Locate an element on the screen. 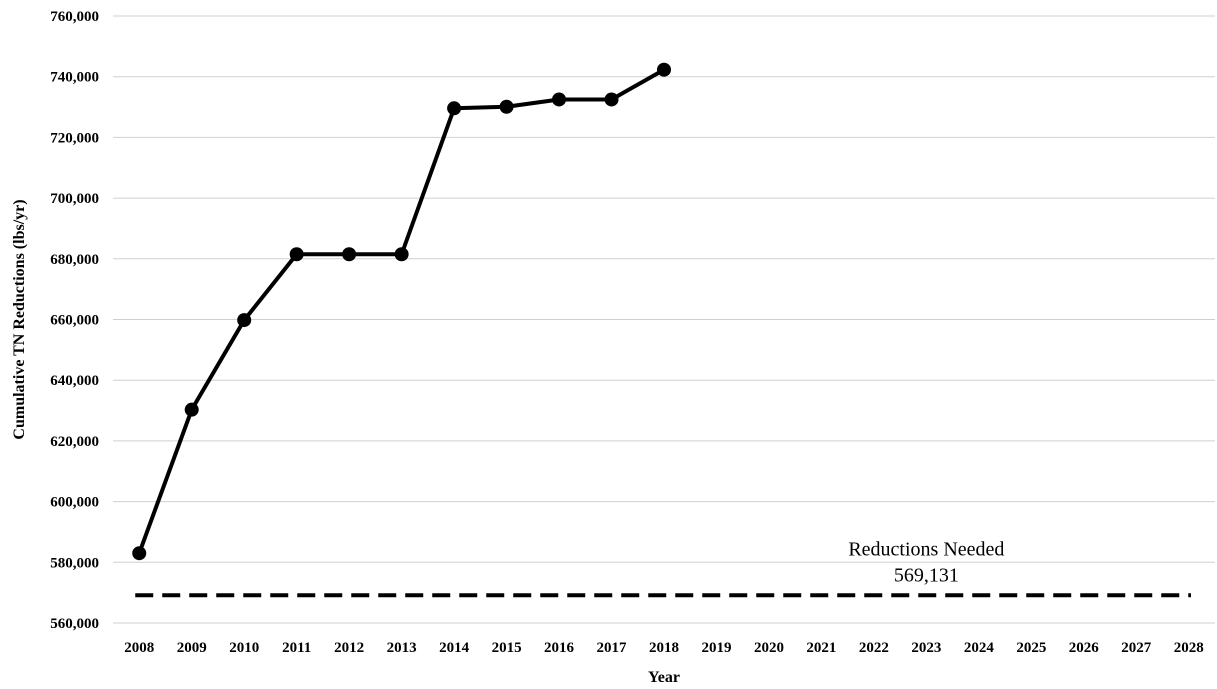  reference-label: Reductions Needed is located at coordinates (926, 549).